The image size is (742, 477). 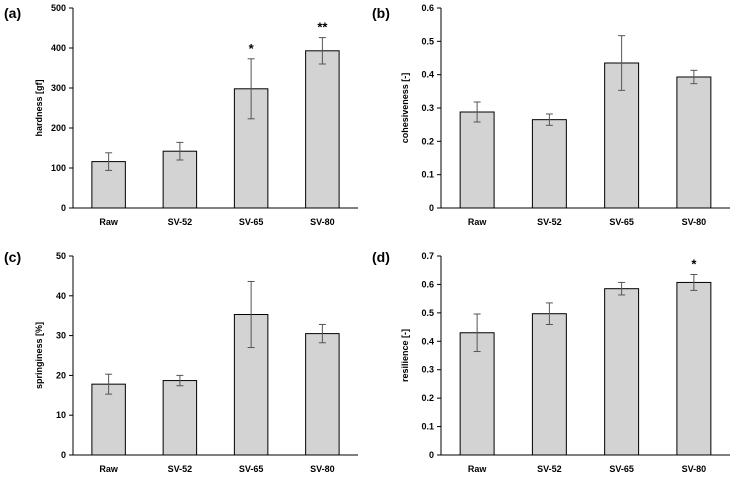 What do you see at coordinates (12, 257) in the screenshot?
I see `panel-label: (c)` at bounding box center [12, 257].